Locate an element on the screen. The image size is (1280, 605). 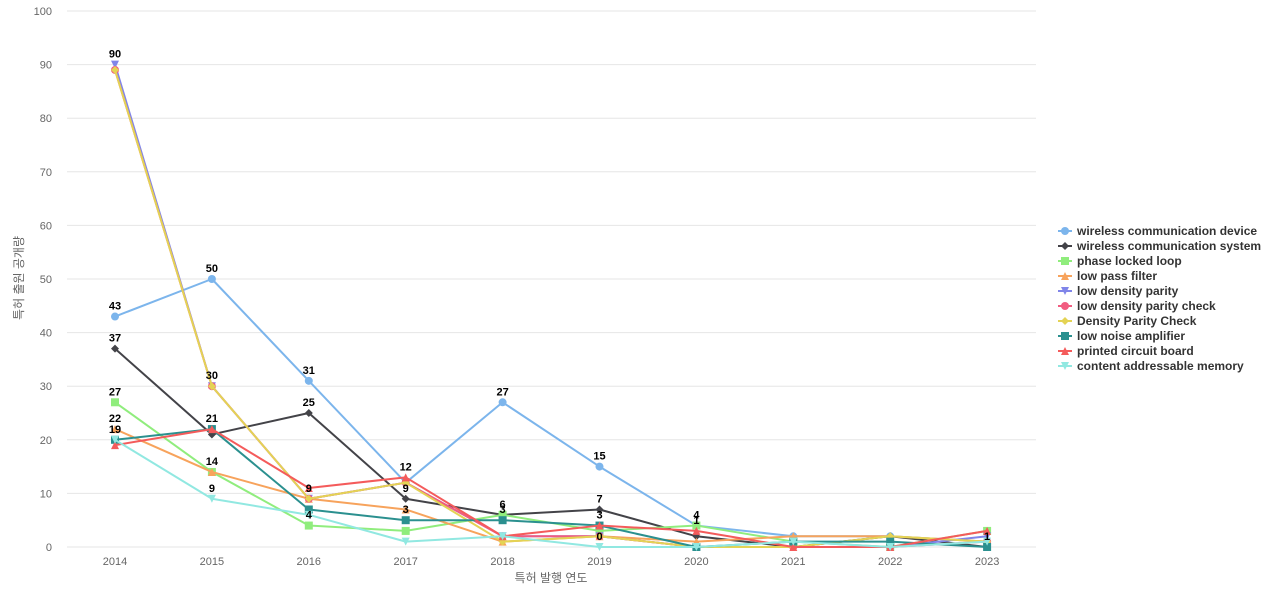
y-tick-label: 50 is located at coordinates (46, 280).